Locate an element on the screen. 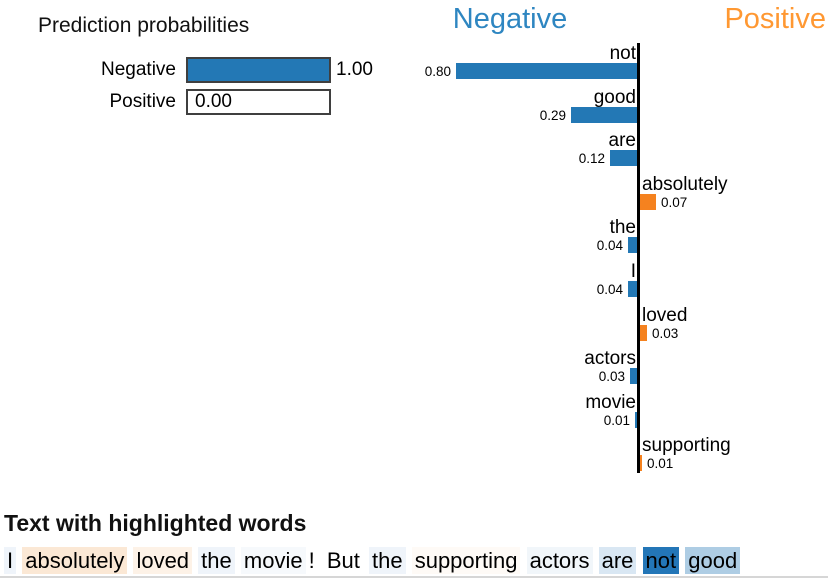  prediction-class-label: Negative is located at coordinates (138, 69).